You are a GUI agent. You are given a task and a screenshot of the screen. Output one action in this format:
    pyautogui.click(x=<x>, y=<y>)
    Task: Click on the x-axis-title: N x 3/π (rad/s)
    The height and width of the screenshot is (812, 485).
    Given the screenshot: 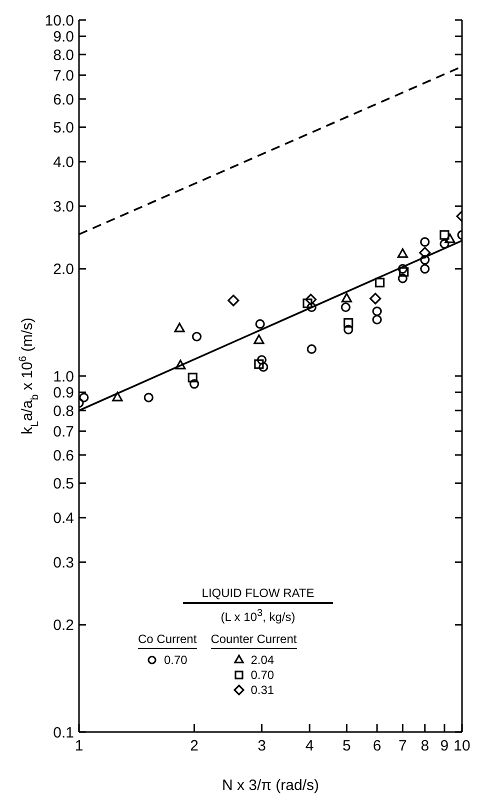 What is the action you would take?
    pyautogui.click(x=271, y=785)
    